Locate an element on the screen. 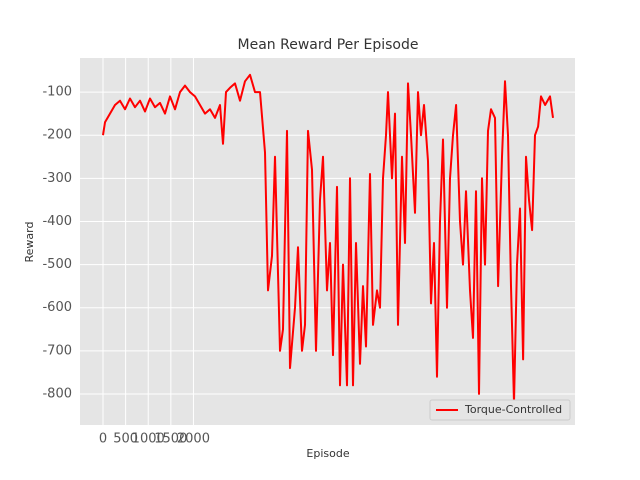  y-tick-label: -300 is located at coordinates (57, 178).